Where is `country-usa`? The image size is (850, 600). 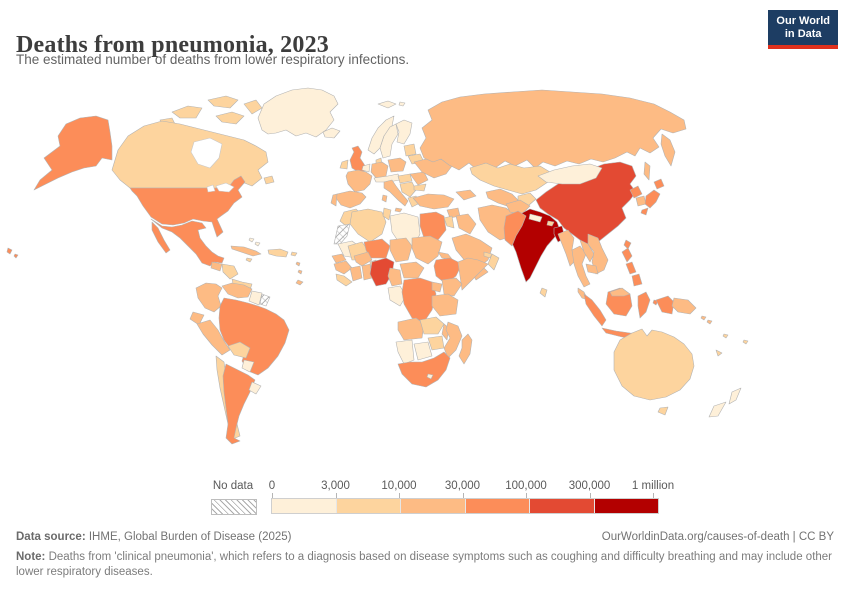
country-usa is located at coordinates (187, 206).